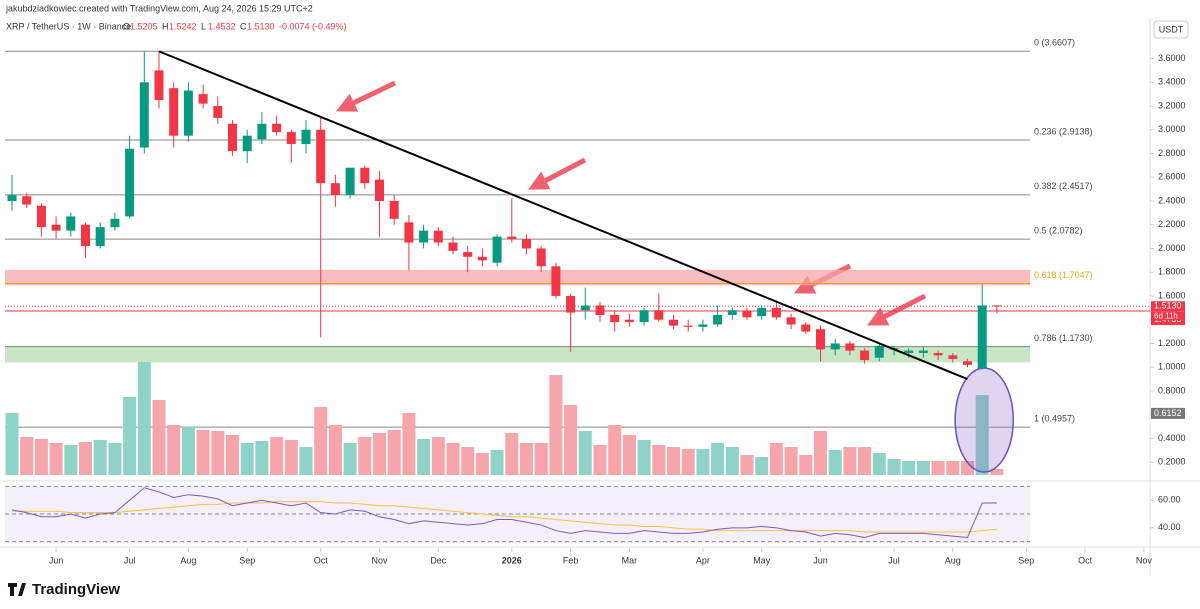  Describe the element at coordinates (183, 26) in the screenshot. I see `ohlc-value: 1.5242` at that location.